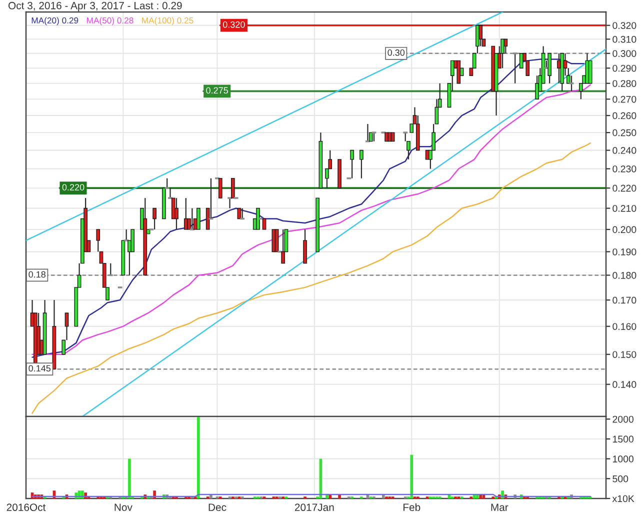 The width and height of the screenshot is (642, 518). What do you see at coordinates (623, 419) in the screenshot?
I see `y-tick-label: 2000` at bounding box center [623, 419].